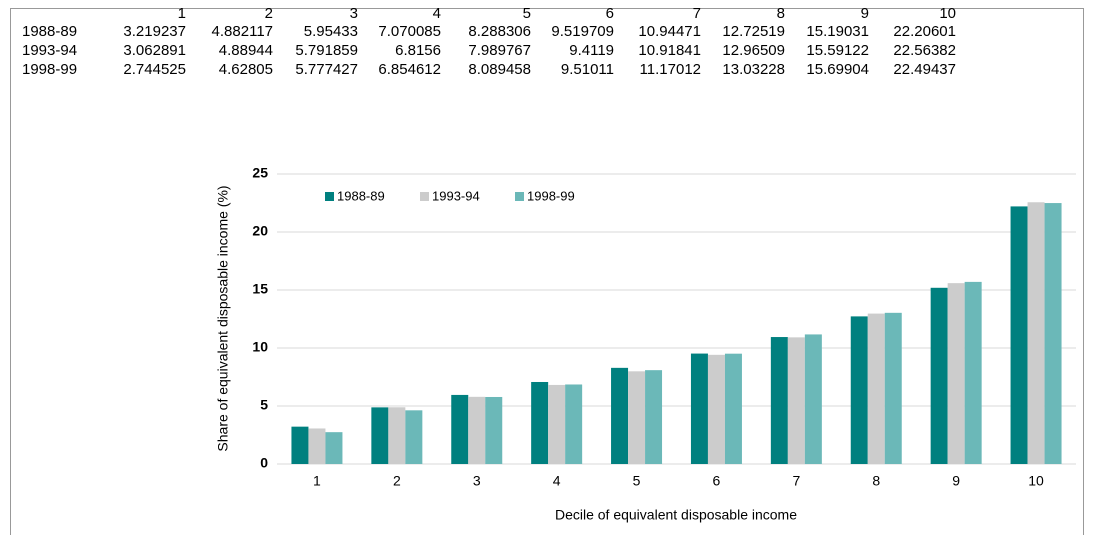 The image size is (1094, 535). What do you see at coordinates (1036, 481) in the screenshot?
I see `x-tick-label: 10` at bounding box center [1036, 481].